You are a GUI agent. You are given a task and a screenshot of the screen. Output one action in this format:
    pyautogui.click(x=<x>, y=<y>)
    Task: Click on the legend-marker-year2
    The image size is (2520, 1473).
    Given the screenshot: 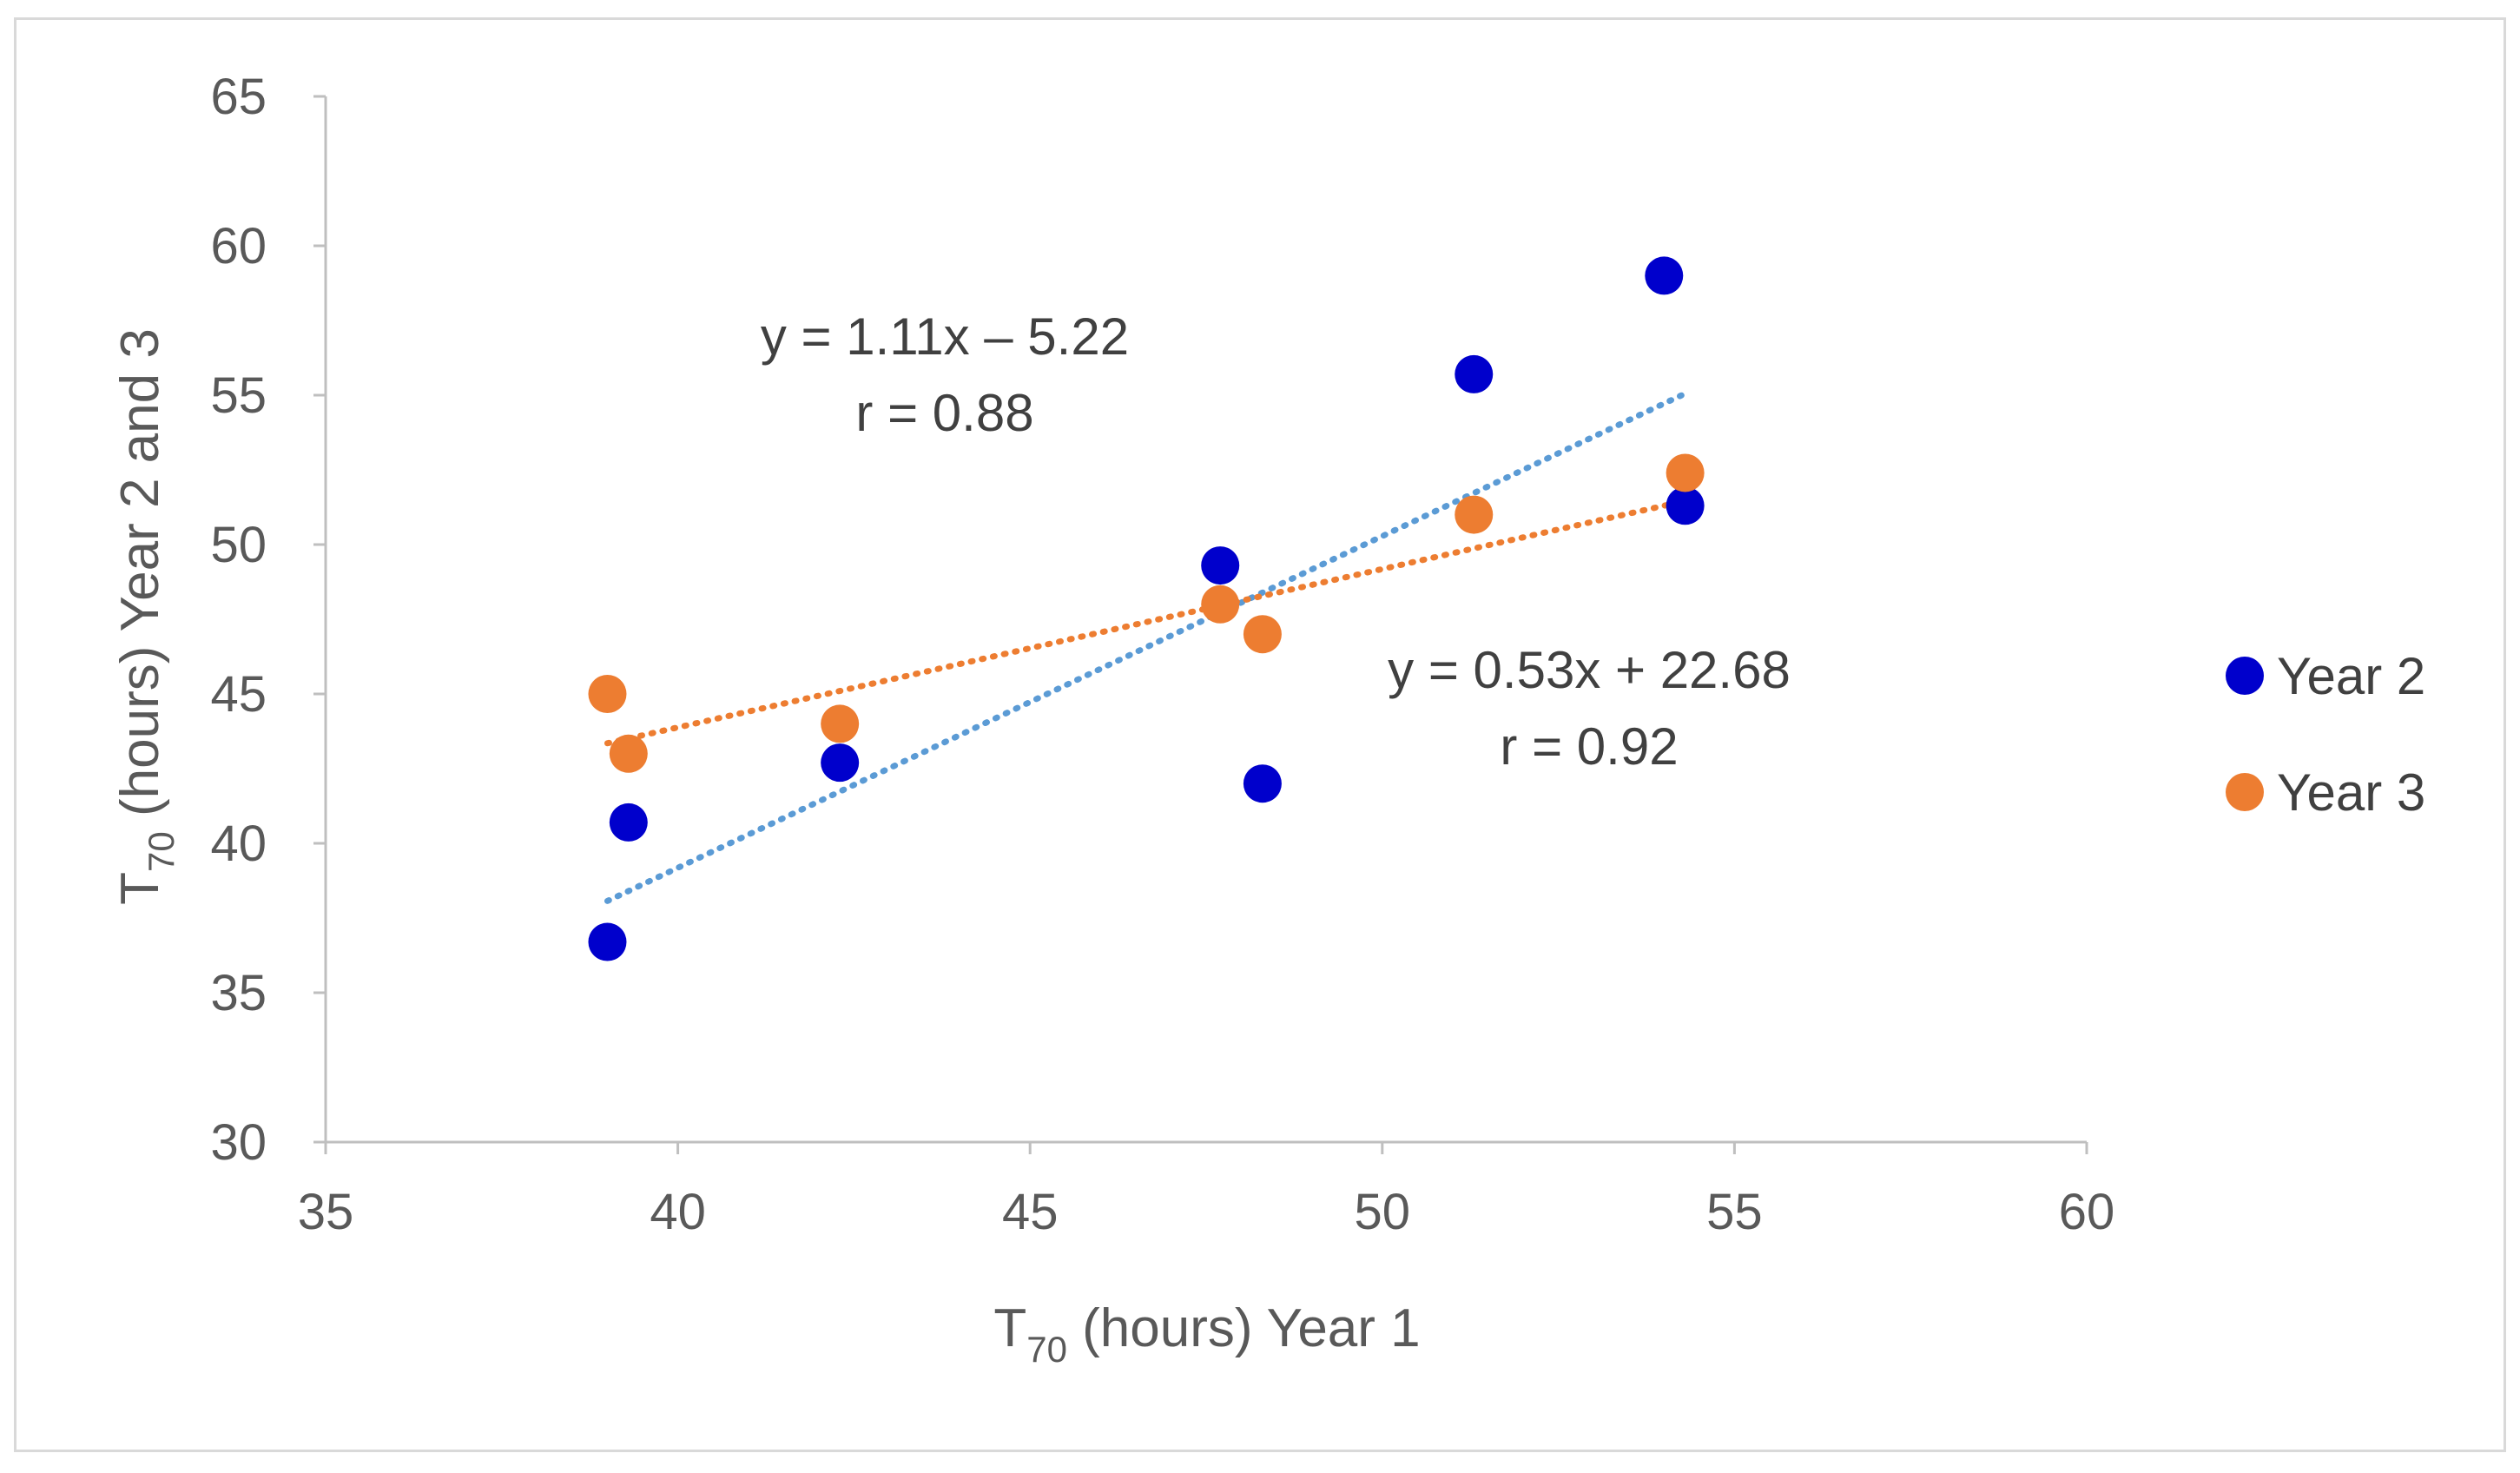 What is the action you would take?
    pyautogui.click(x=2245, y=676)
    